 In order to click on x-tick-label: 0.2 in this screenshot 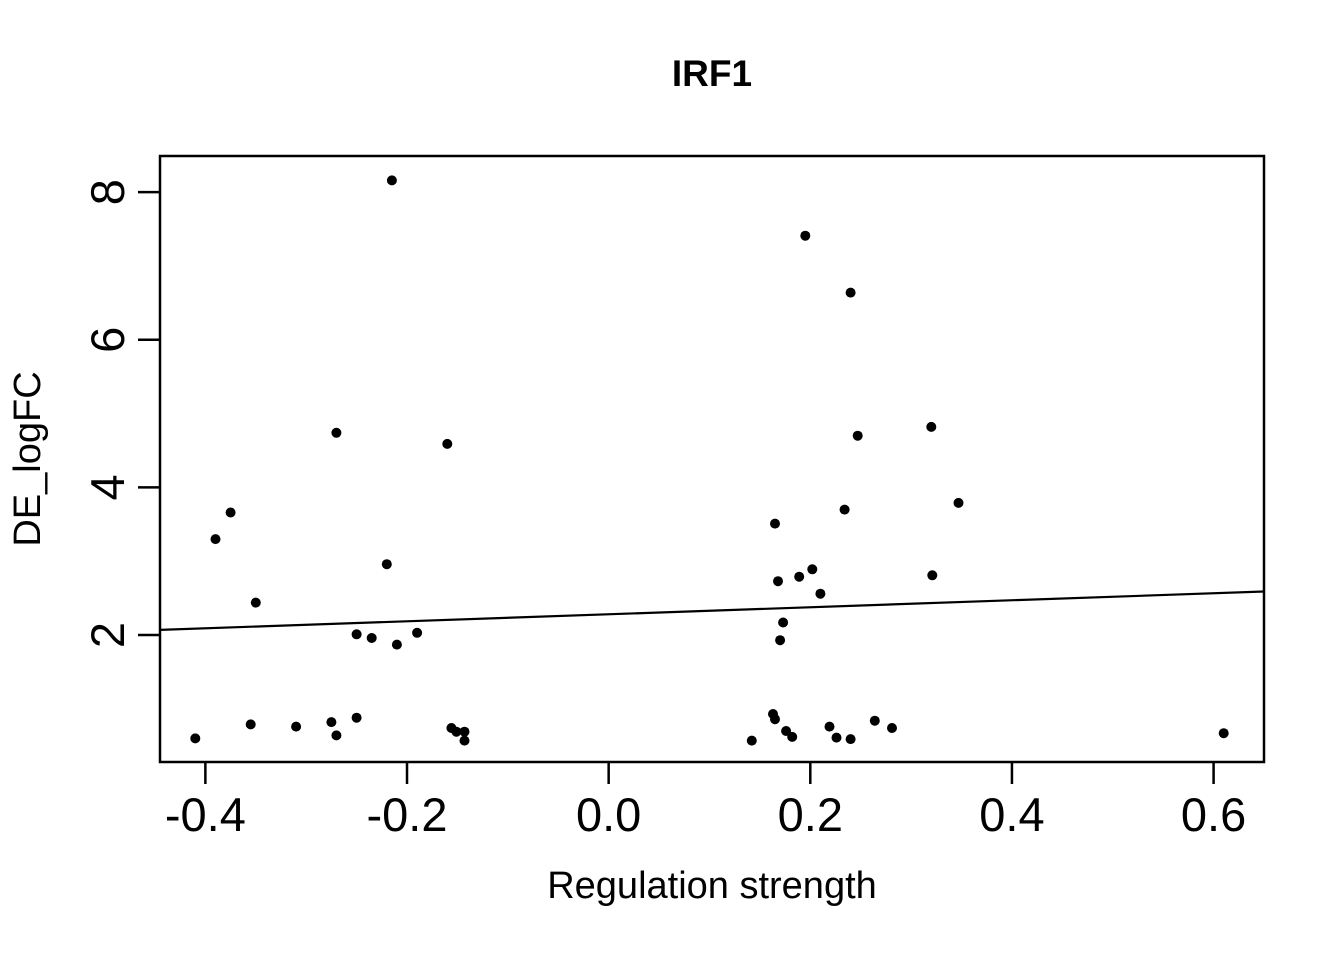, I will do `click(810, 814)`.